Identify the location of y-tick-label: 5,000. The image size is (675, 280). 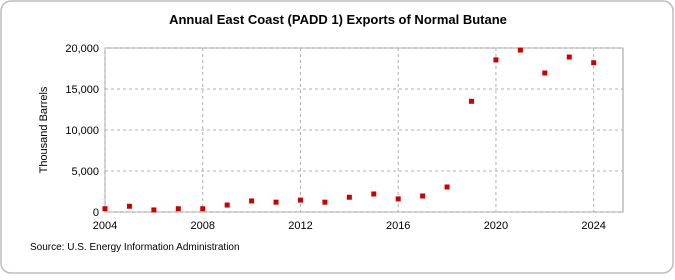
(85, 172).